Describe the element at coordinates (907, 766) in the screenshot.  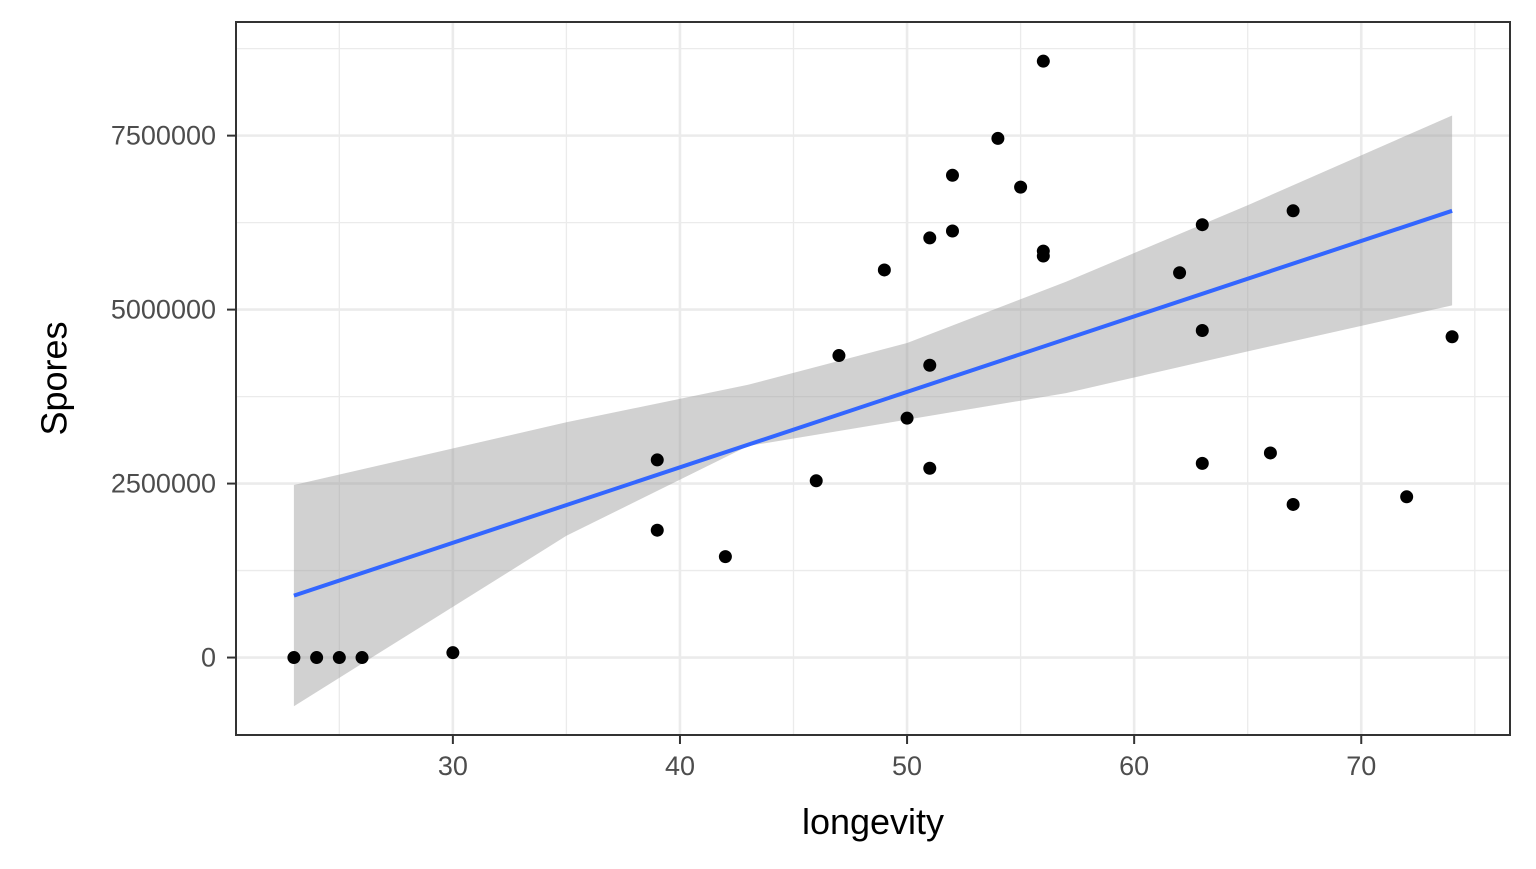
I see `x-tick-label: 50` at that location.